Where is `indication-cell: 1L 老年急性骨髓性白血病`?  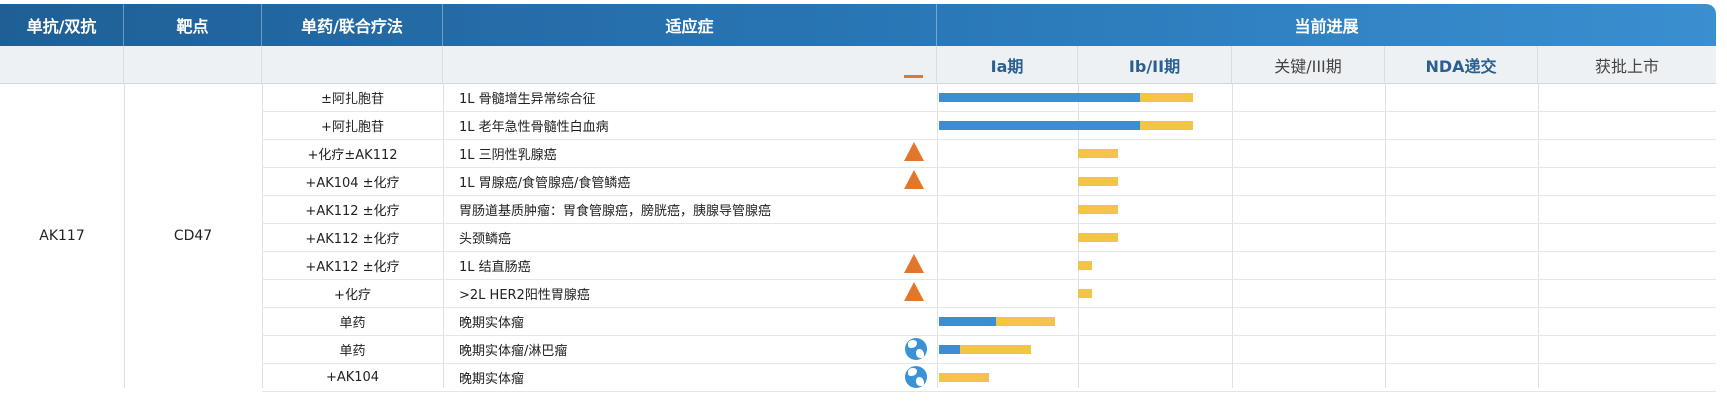
indication-cell: 1L 老年急性骨髓性白血病 is located at coordinates (534, 127).